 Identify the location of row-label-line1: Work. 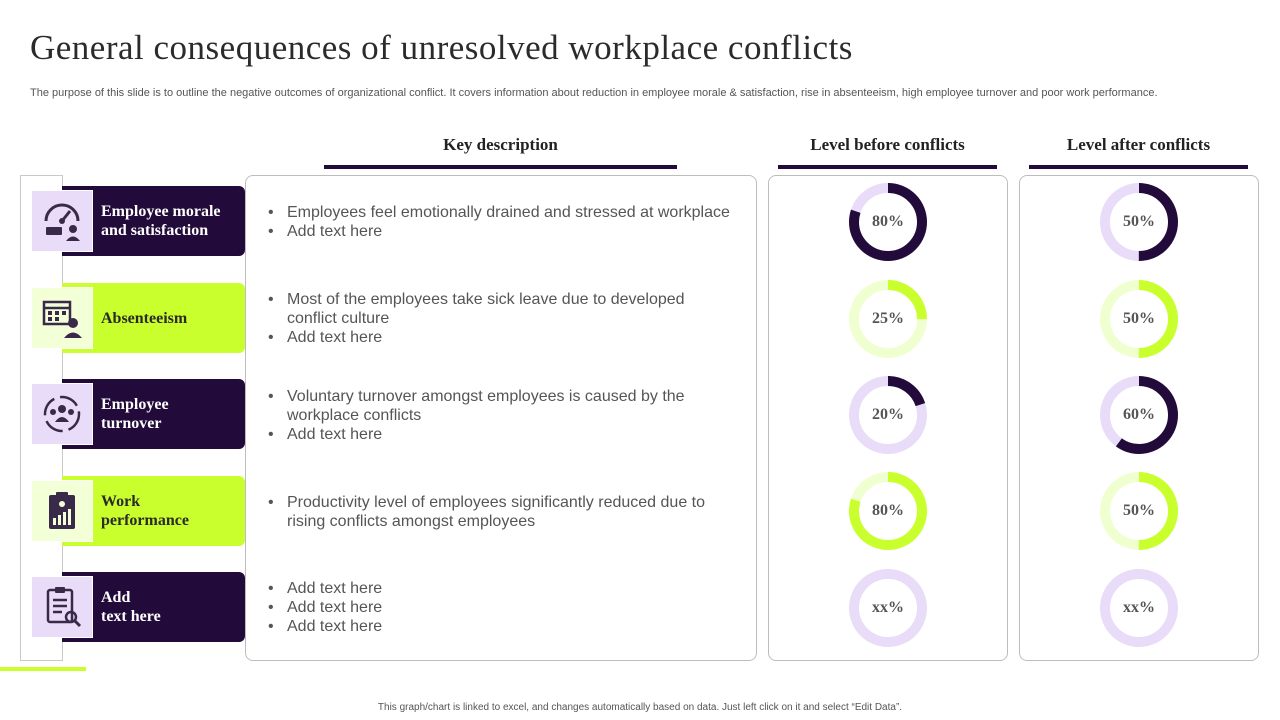
(121, 501).